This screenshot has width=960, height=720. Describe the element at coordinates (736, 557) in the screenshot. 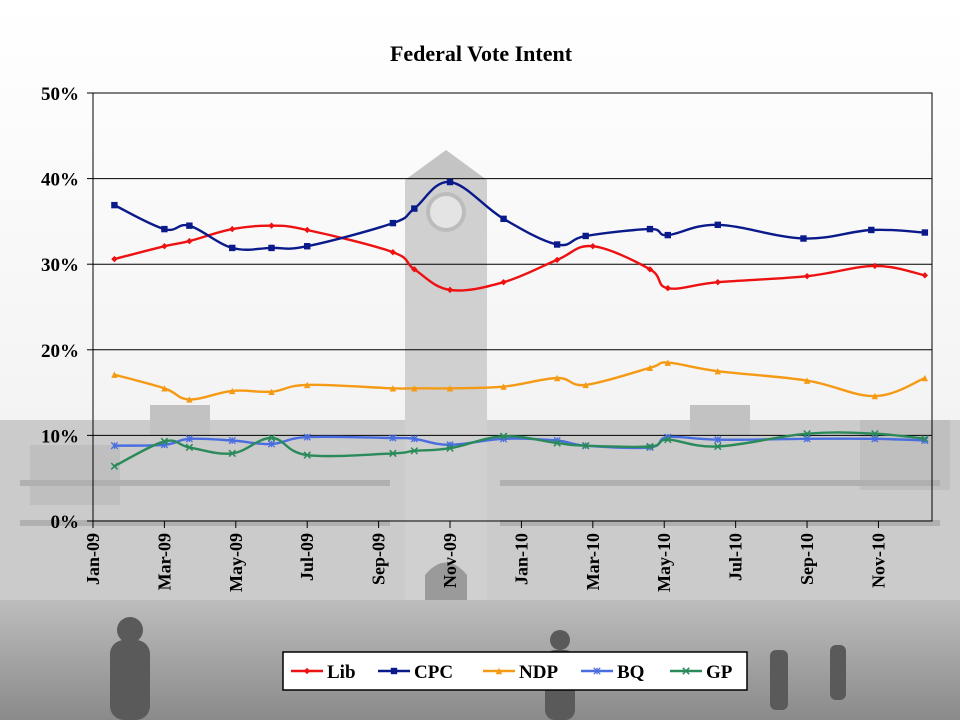

I see `x-tick-label: Jul-10` at that location.